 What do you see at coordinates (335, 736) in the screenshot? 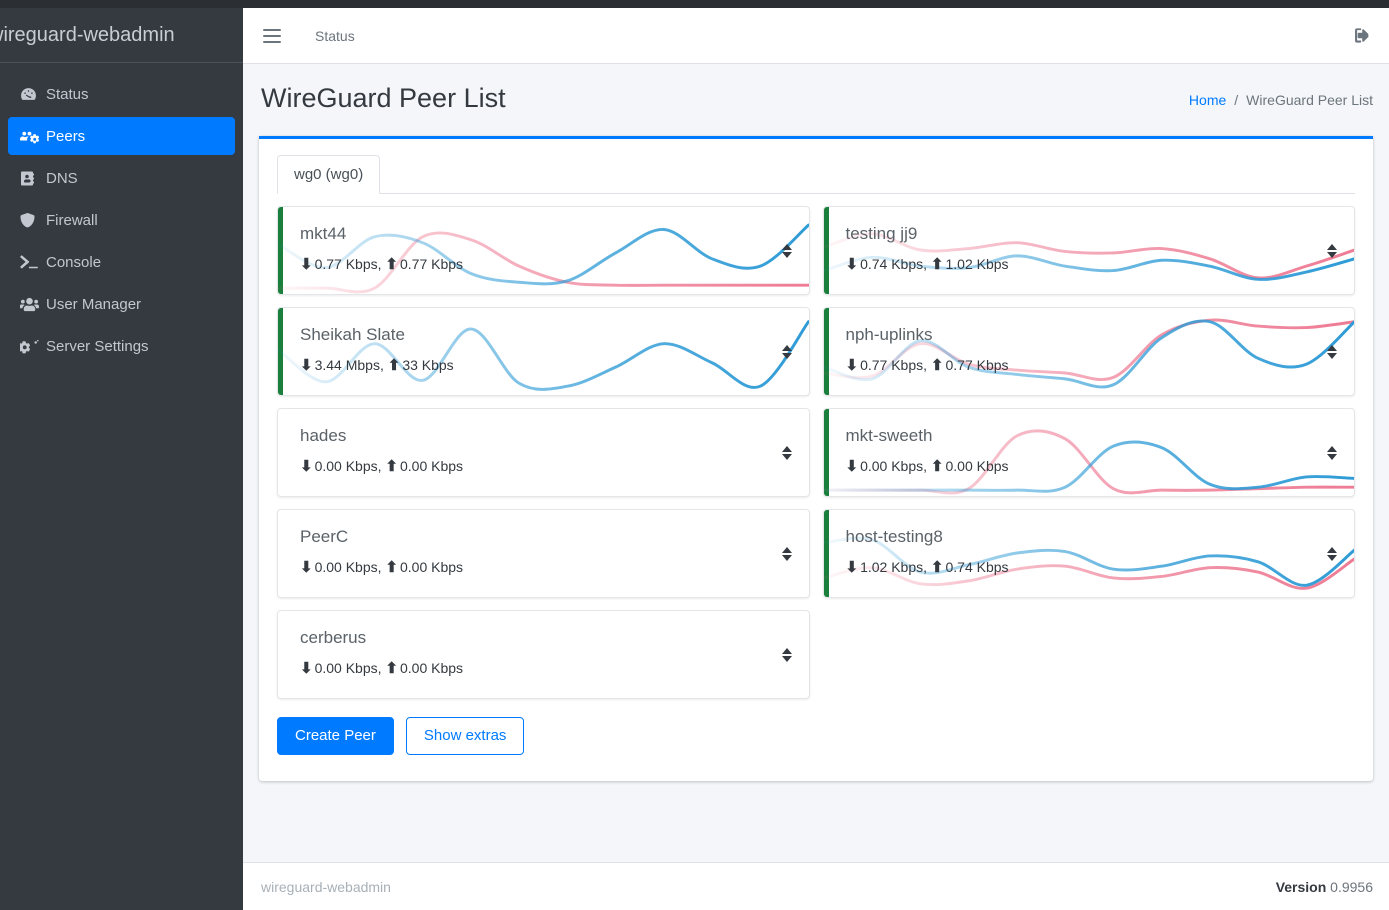
I see `create-peer-button: Create Peer` at bounding box center [335, 736].